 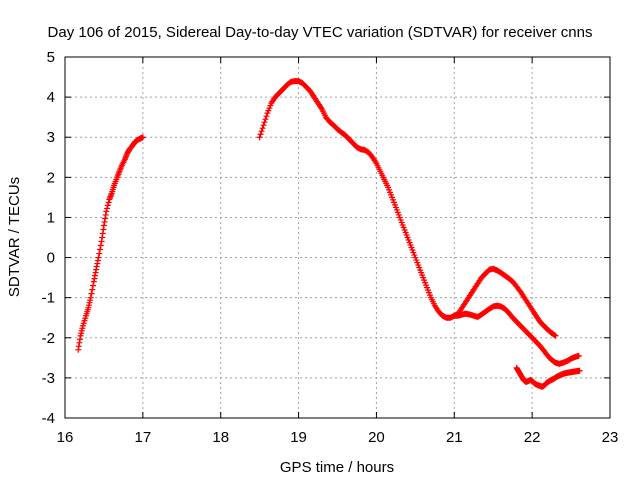 What do you see at coordinates (298, 437) in the screenshot?
I see `x-tick-label: 19` at bounding box center [298, 437].